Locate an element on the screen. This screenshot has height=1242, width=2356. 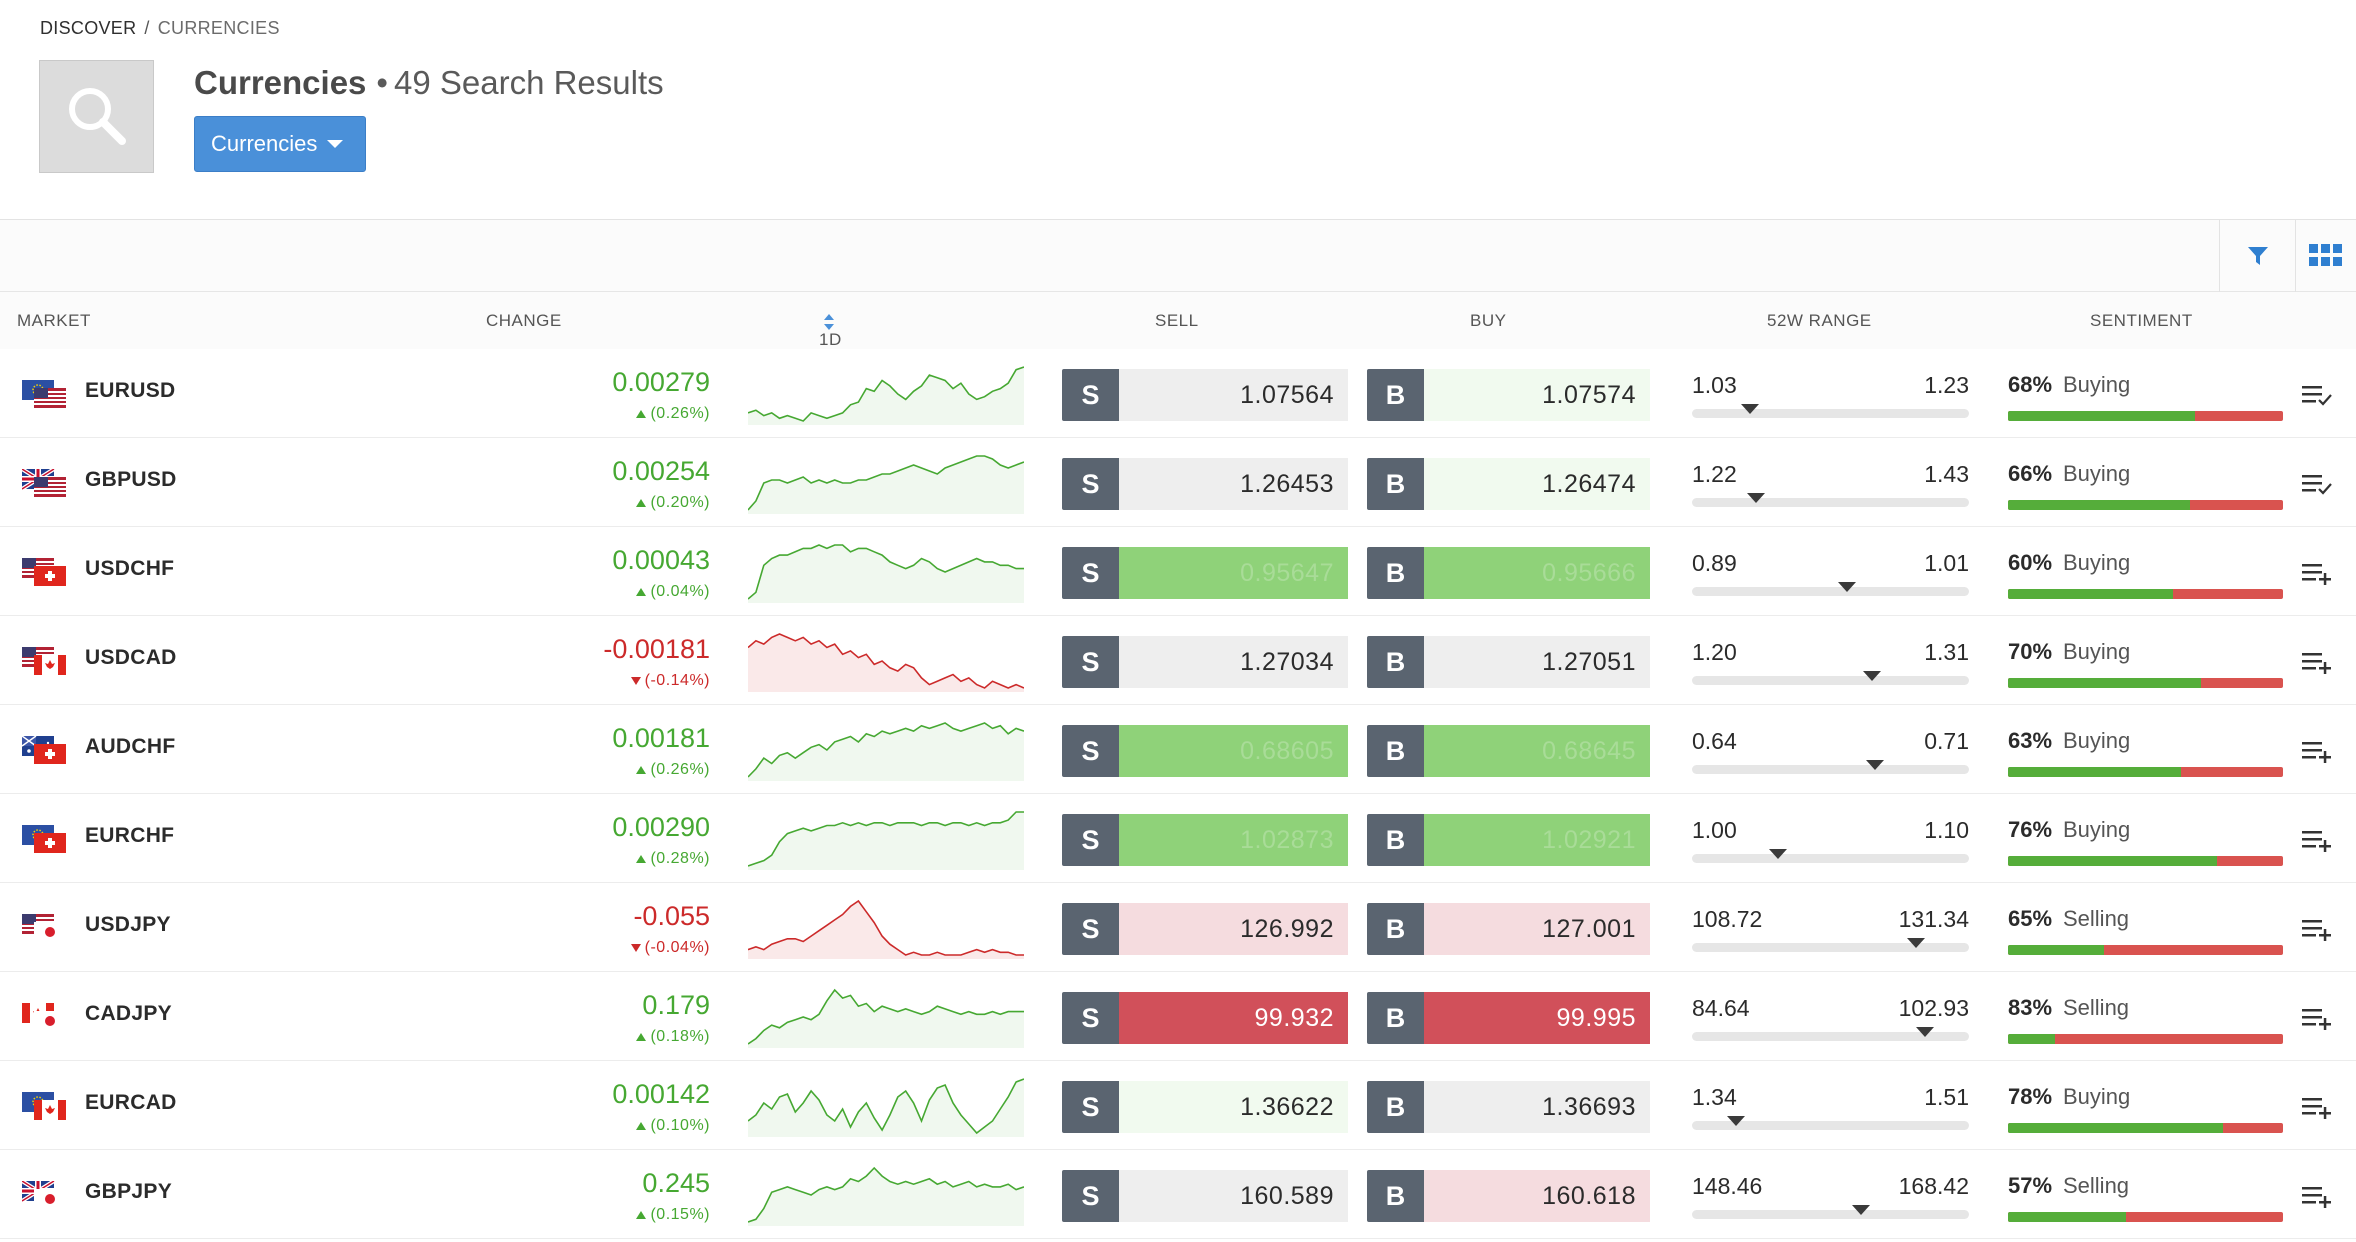
buy-price-box: 1.07574 is located at coordinates (1537, 395).